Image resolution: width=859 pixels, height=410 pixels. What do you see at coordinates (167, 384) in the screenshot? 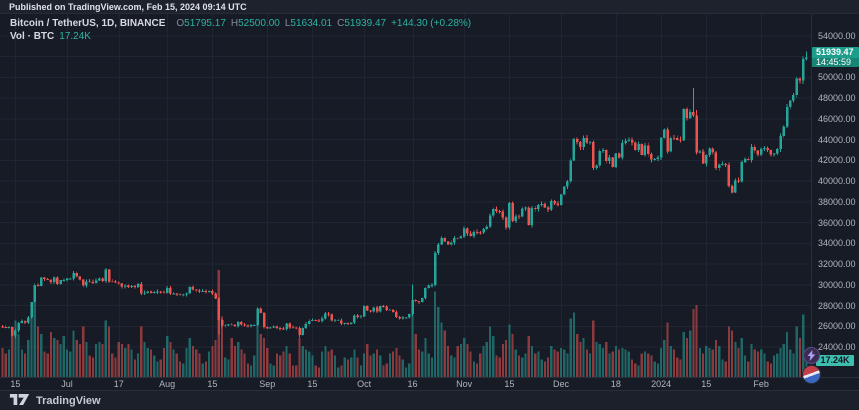
I see `time-tick-label: Aug` at bounding box center [167, 384].